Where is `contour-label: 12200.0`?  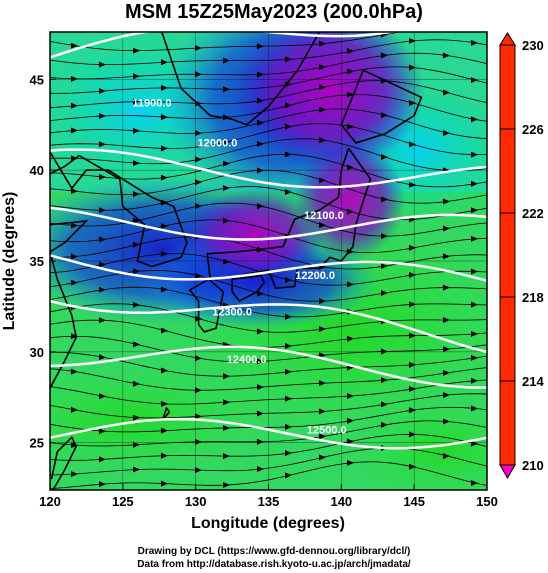 contour-label: 12200.0 is located at coordinates (315, 276).